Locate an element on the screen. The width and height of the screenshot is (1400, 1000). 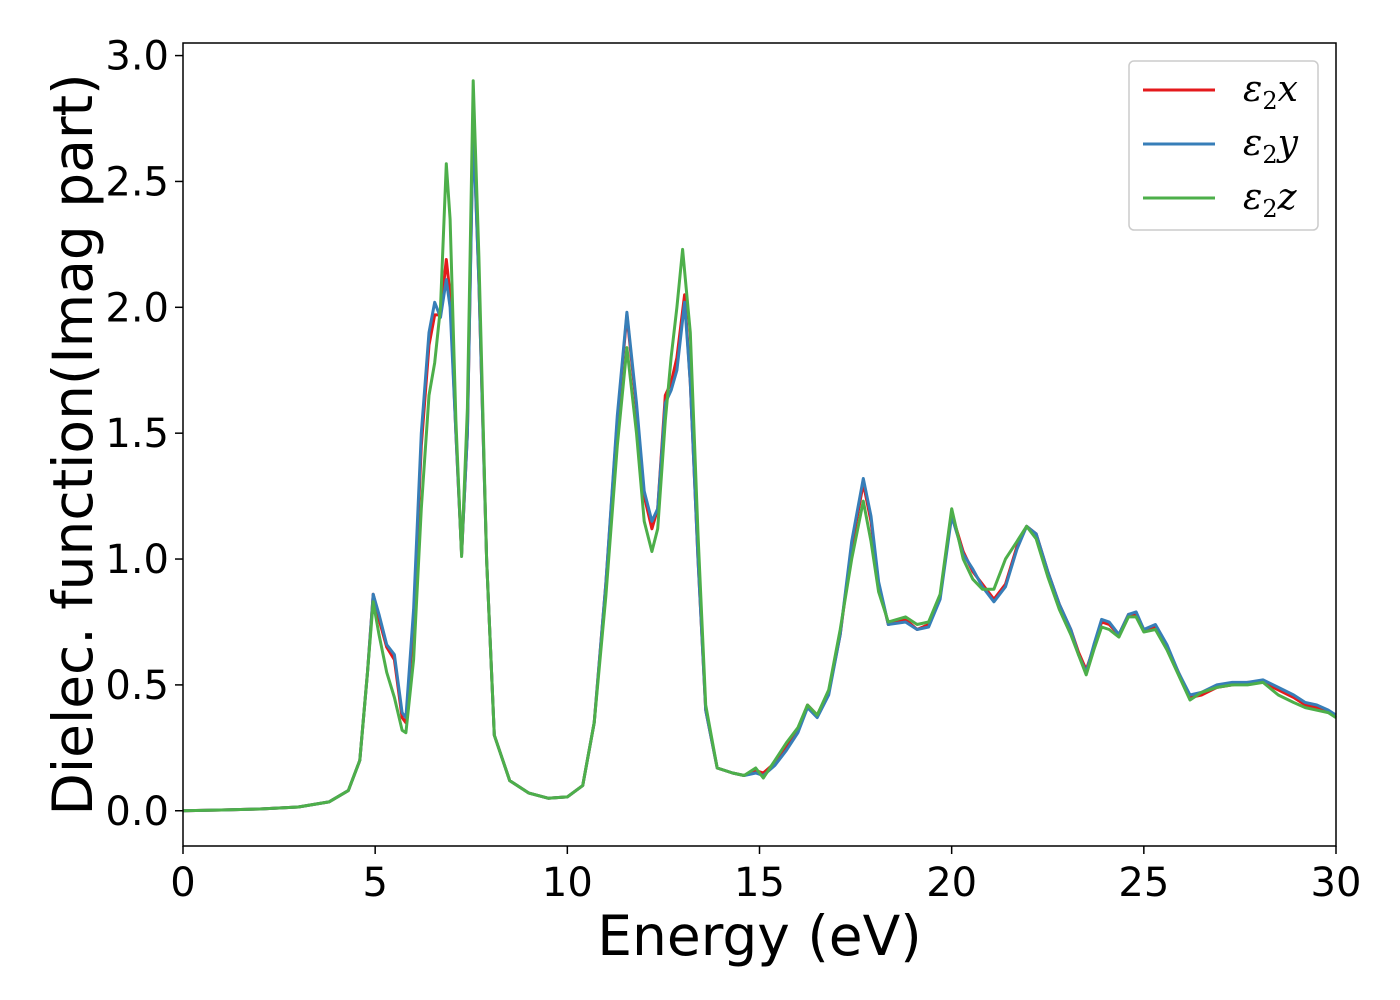
y-tick-label: 3.0 is located at coordinates (137, 57).